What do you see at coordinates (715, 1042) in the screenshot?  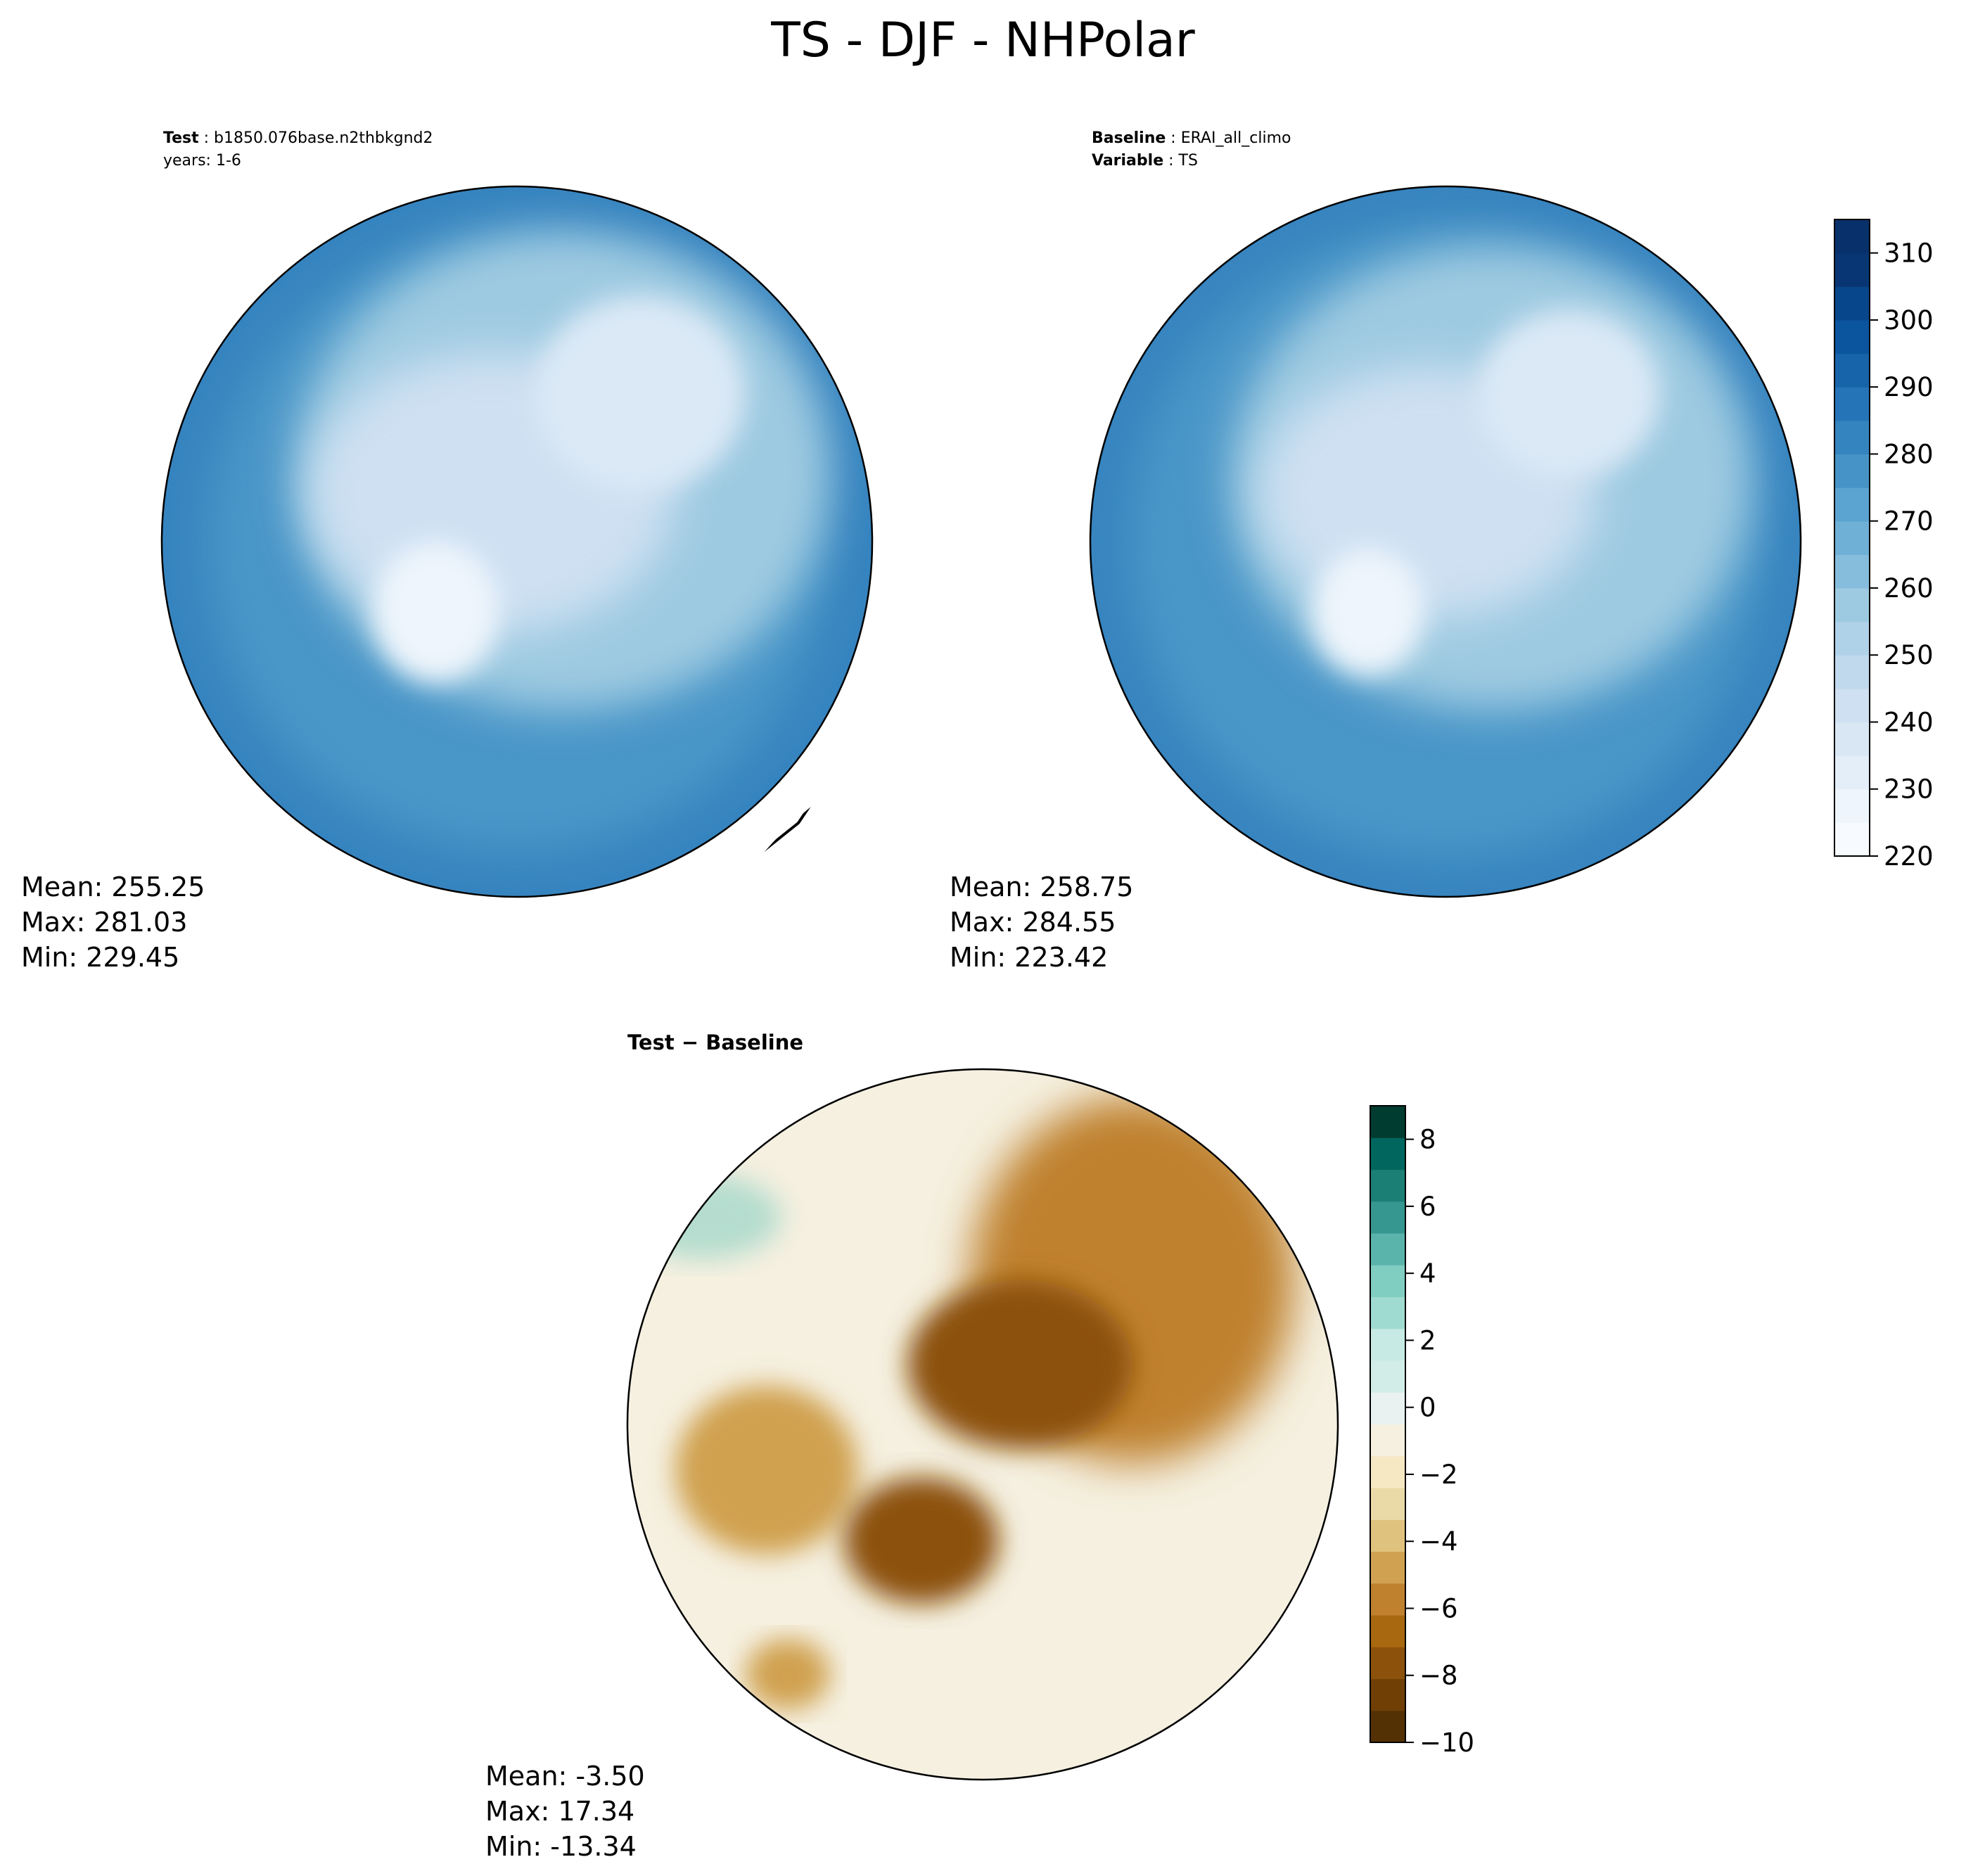 I see `diff-panel-title: Test − Baseline` at bounding box center [715, 1042].